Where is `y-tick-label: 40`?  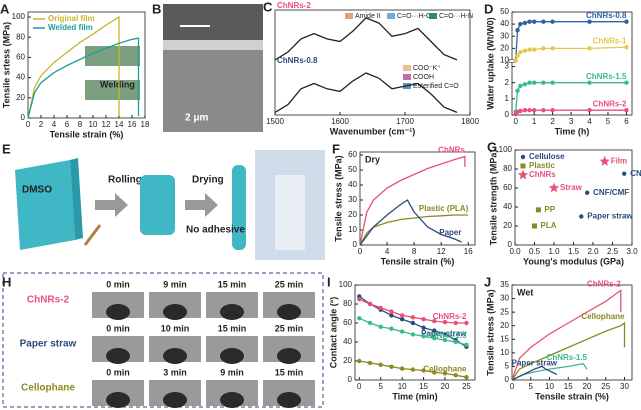 y-tick-label: 40 is located at coordinates (352, 184).